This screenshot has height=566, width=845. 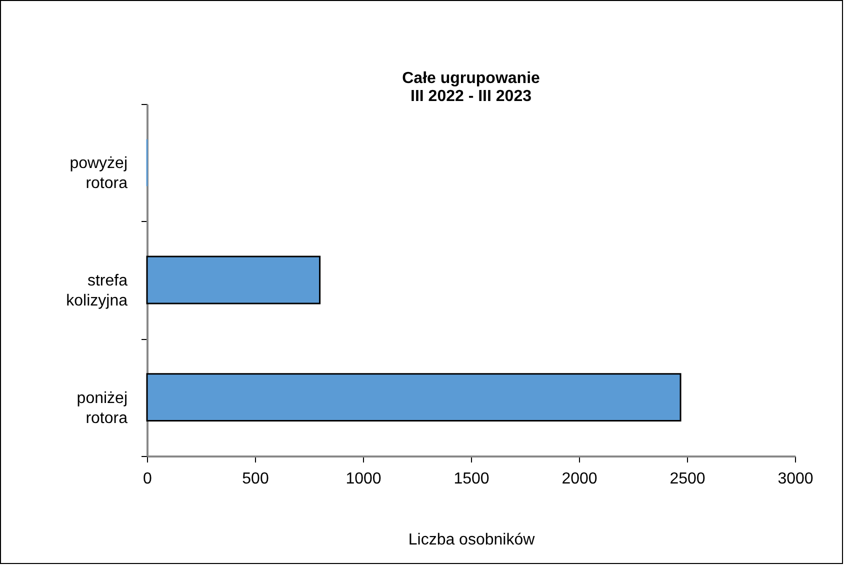 I want to click on x-tick-label: 2500, so click(x=688, y=479).